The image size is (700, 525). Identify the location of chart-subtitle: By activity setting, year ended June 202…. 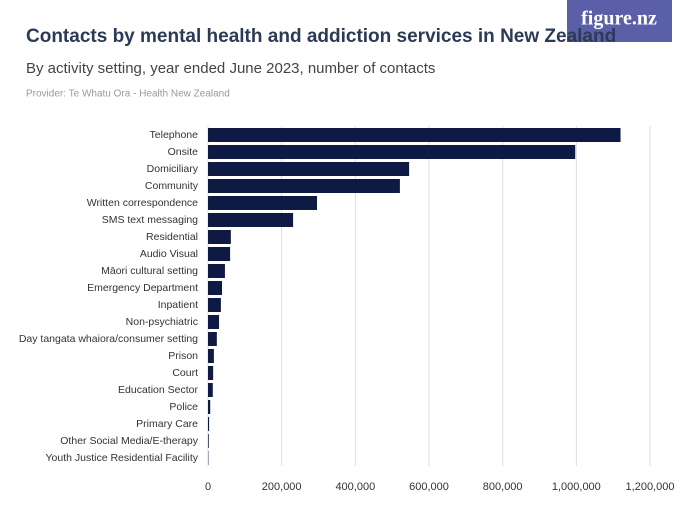
(230, 68).